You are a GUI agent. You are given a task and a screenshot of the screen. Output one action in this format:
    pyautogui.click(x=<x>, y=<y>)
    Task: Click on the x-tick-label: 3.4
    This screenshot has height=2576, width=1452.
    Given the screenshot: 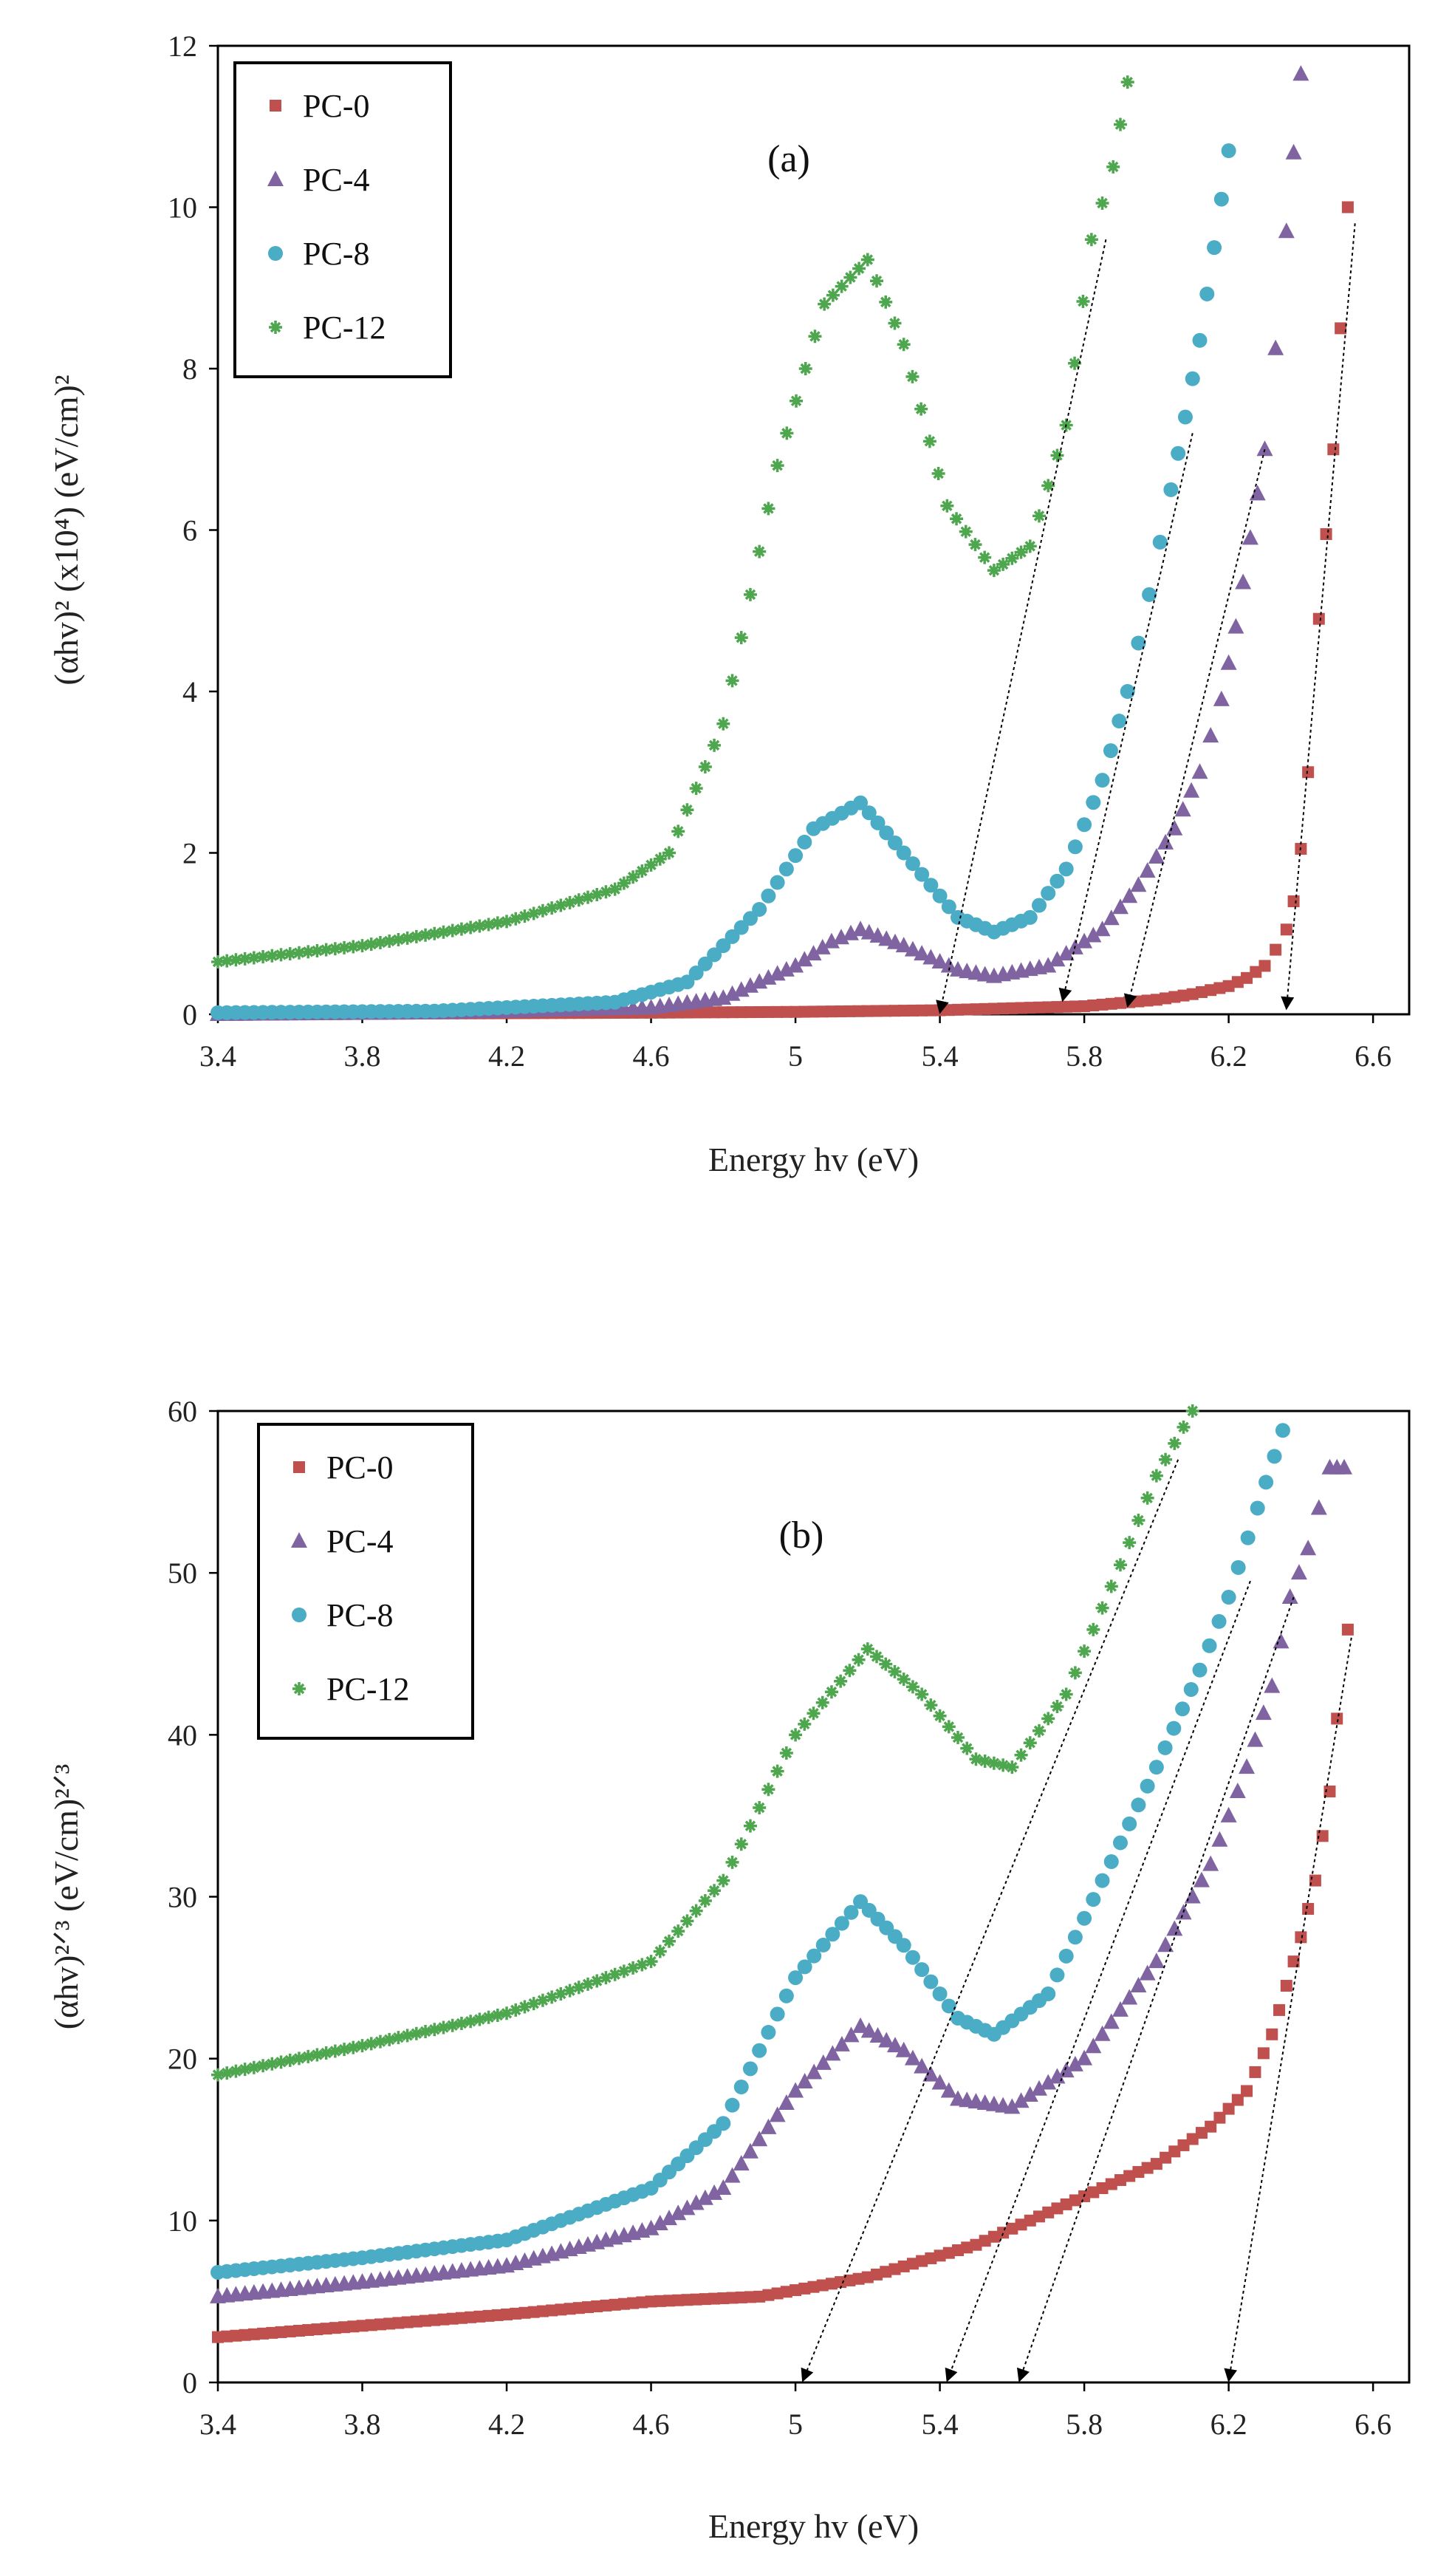 What is the action you would take?
    pyautogui.click(x=217, y=1056)
    